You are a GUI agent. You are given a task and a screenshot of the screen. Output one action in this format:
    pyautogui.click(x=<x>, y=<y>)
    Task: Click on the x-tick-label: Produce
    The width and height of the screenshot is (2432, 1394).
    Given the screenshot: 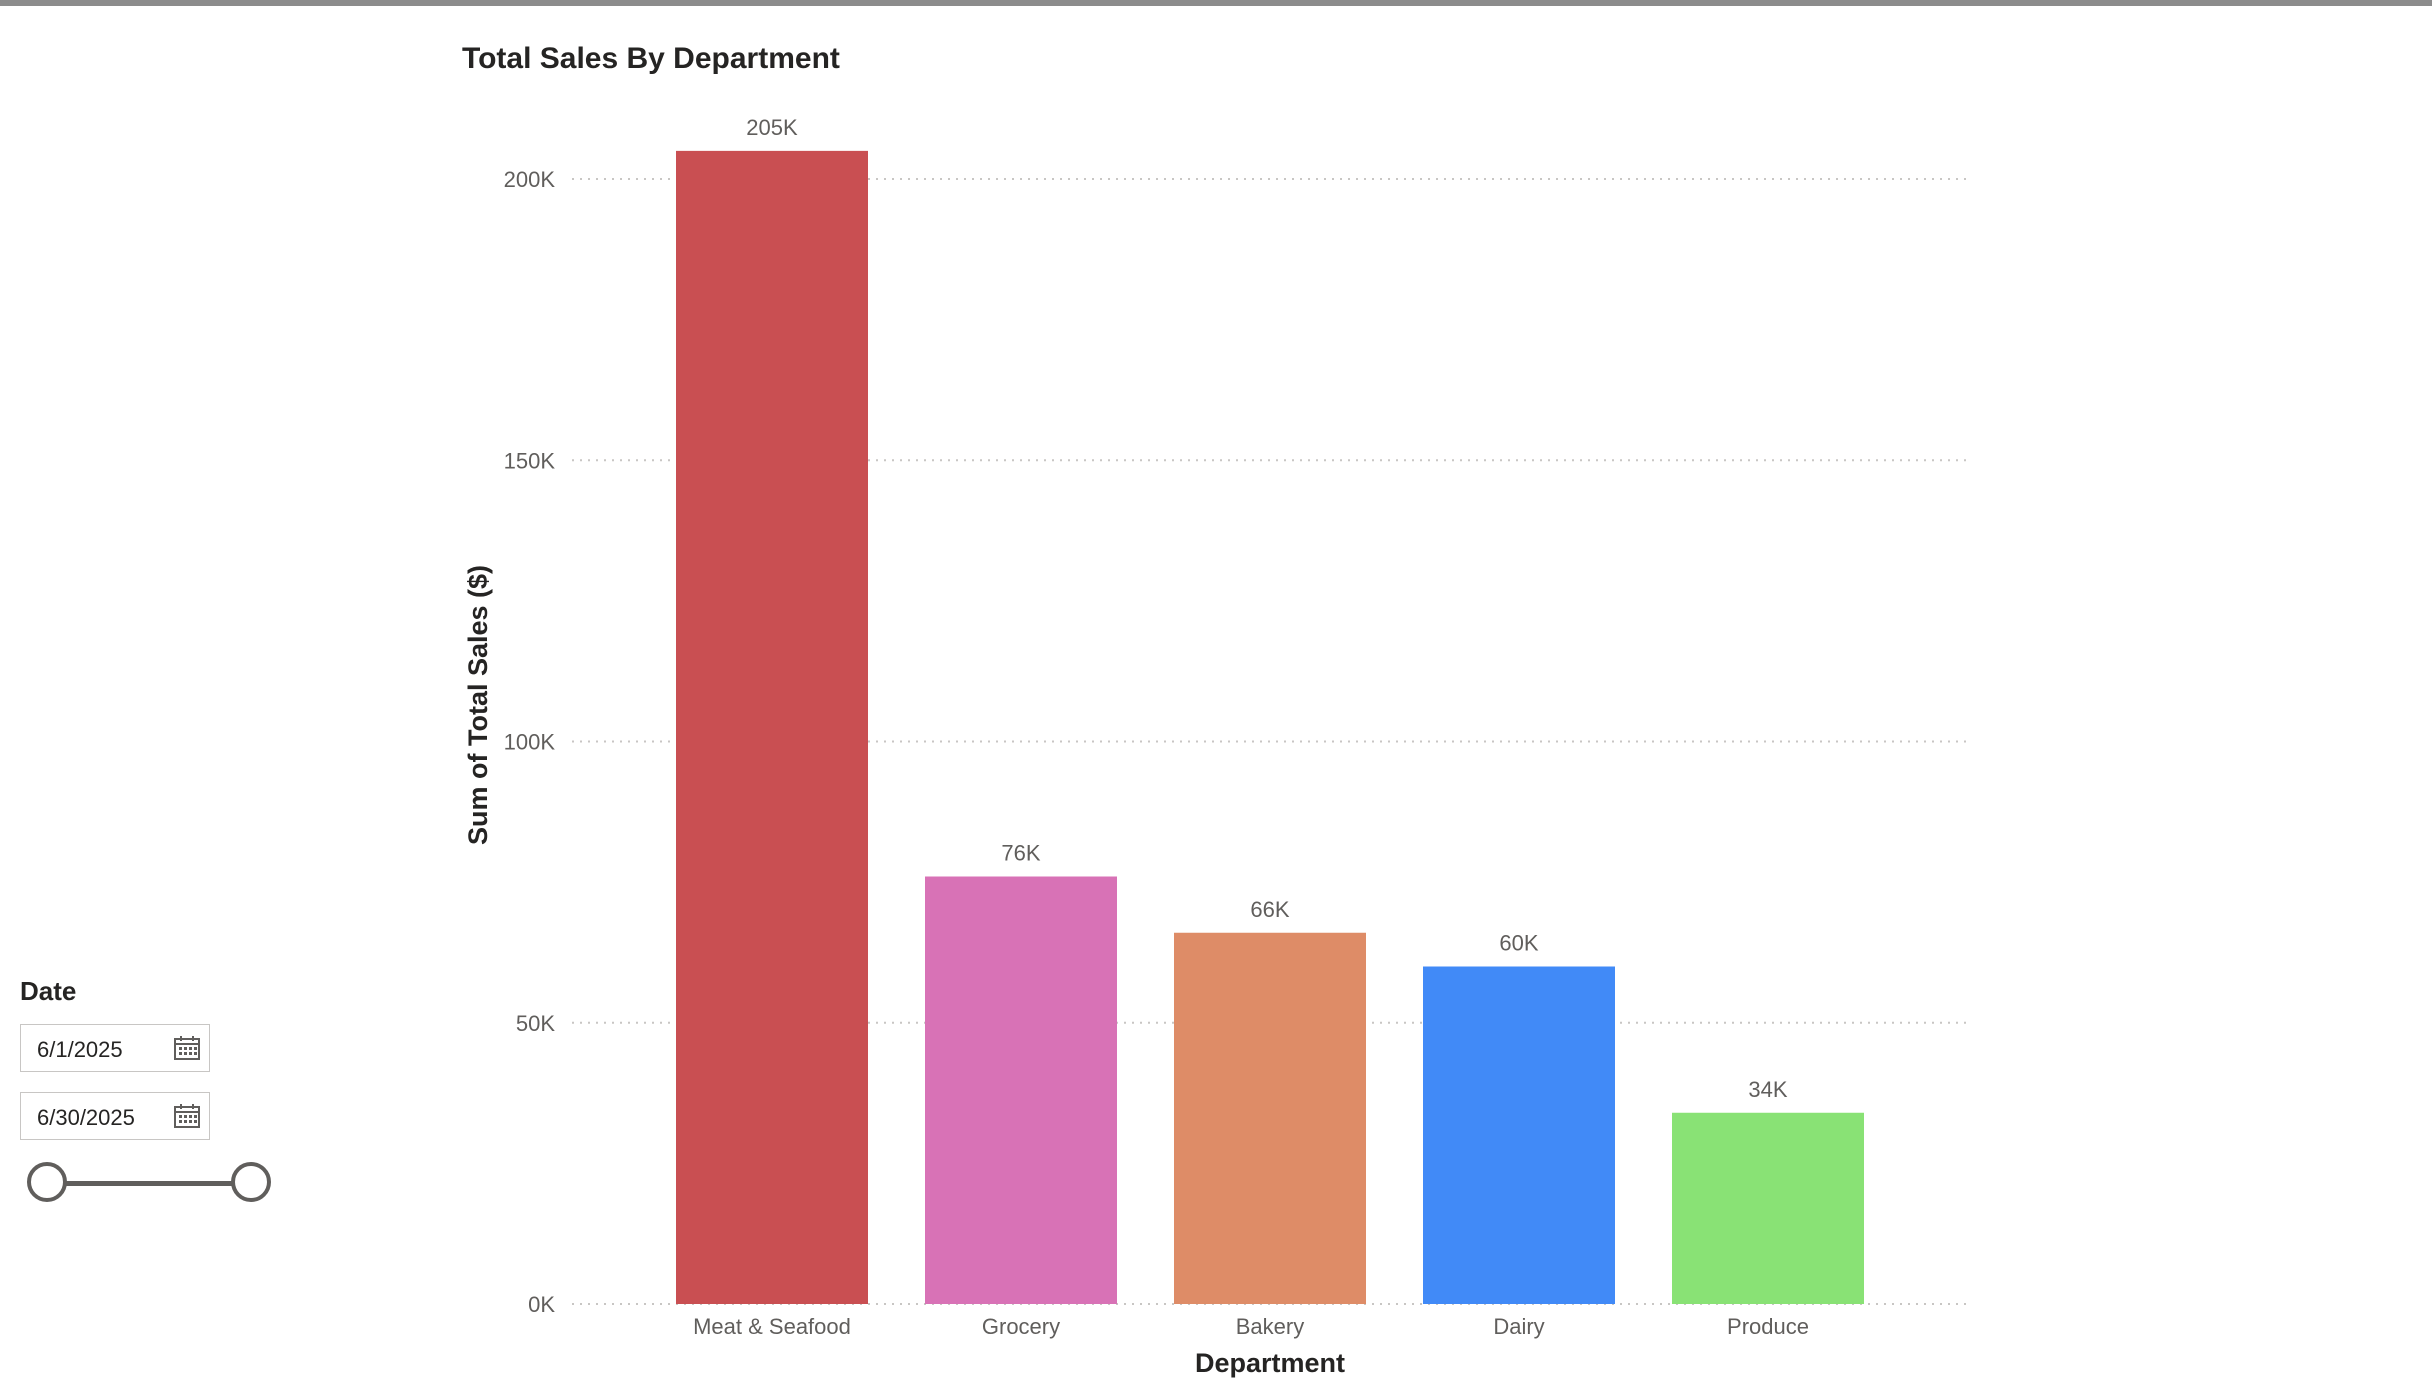 What is the action you would take?
    pyautogui.click(x=1768, y=1326)
    